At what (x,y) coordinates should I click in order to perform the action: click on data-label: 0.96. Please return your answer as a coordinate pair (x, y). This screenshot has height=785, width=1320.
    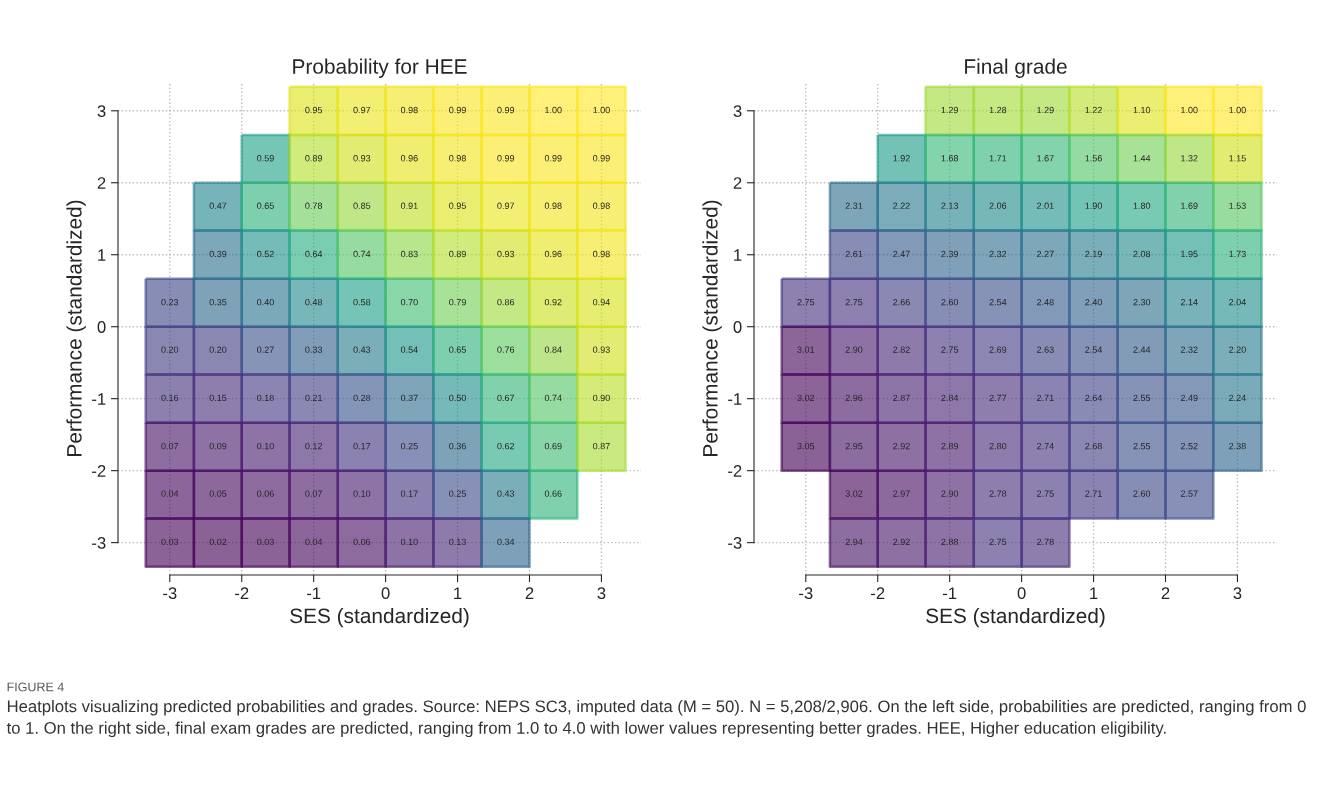
    Looking at the image, I should click on (553, 254).